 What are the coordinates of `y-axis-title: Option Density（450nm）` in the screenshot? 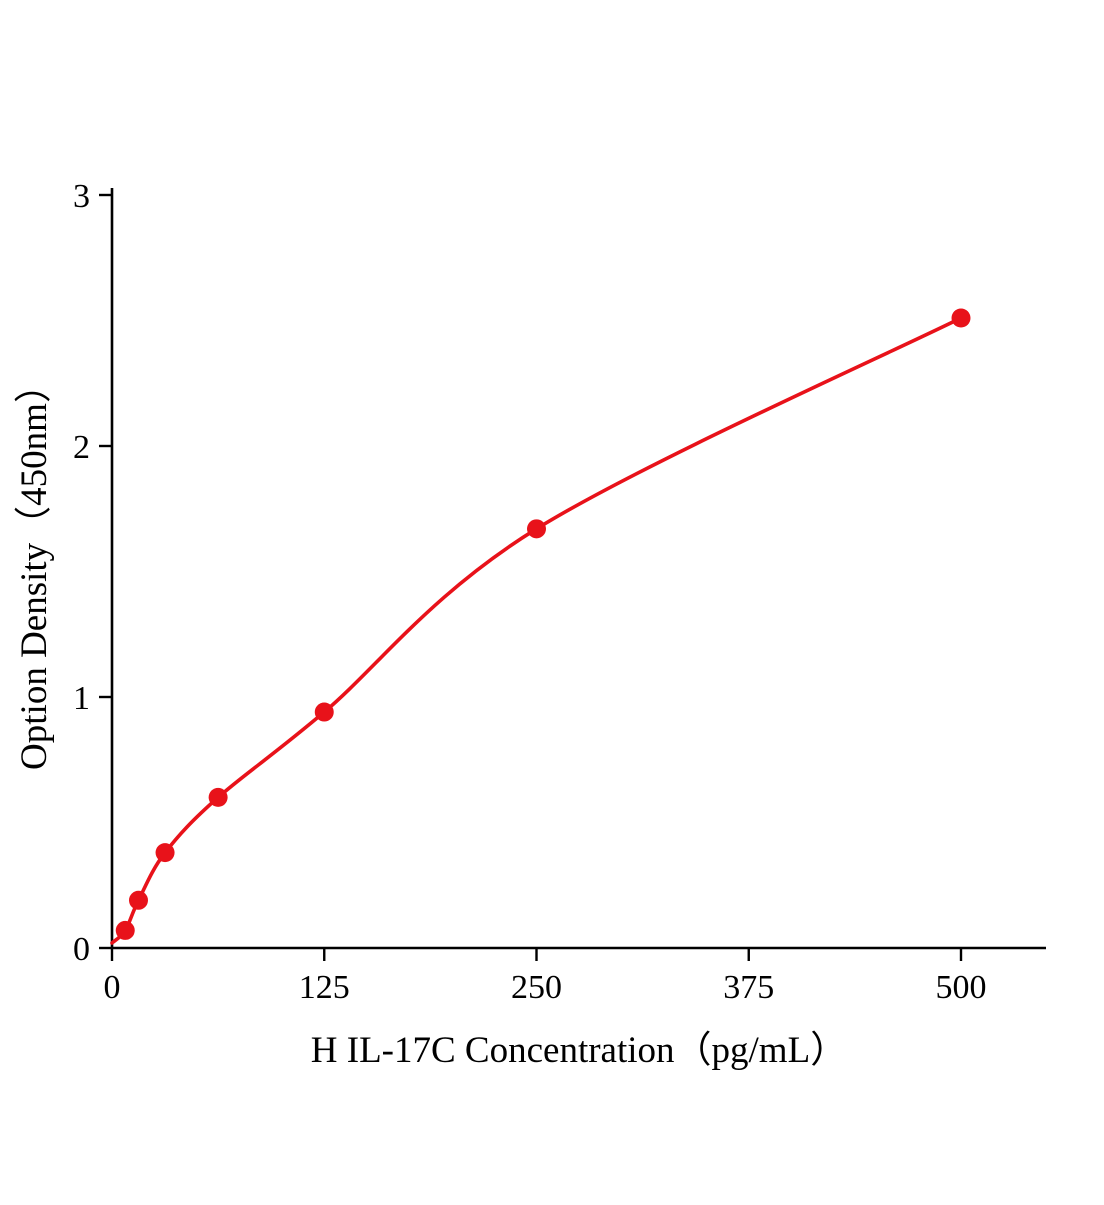 It's located at (34, 568).